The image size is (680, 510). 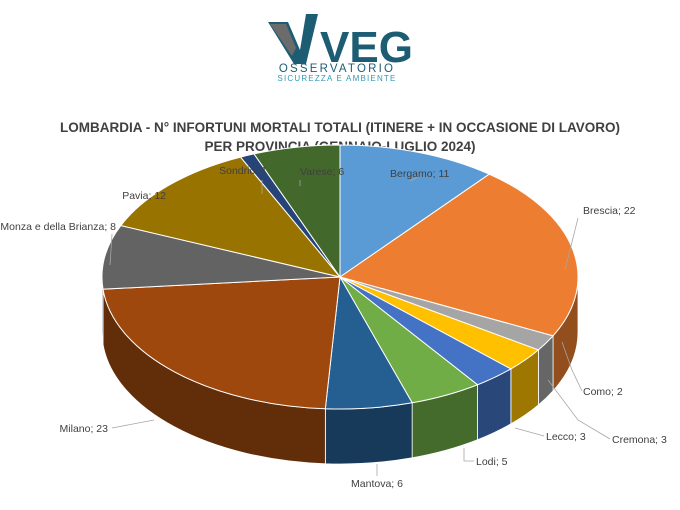 What do you see at coordinates (58, 227) in the screenshot?
I see `data-label-monza-e-della-brianza: Monza e della Brianza; 8` at bounding box center [58, 227].